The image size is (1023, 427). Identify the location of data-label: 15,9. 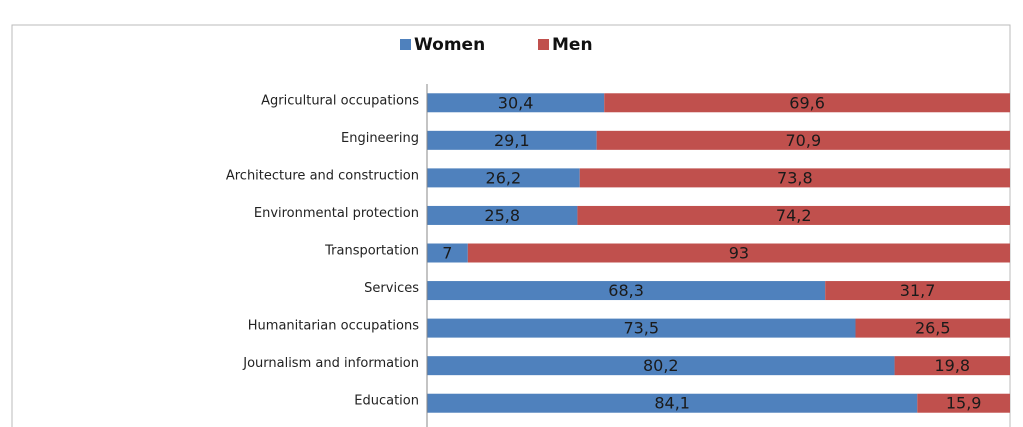
(964, 403).